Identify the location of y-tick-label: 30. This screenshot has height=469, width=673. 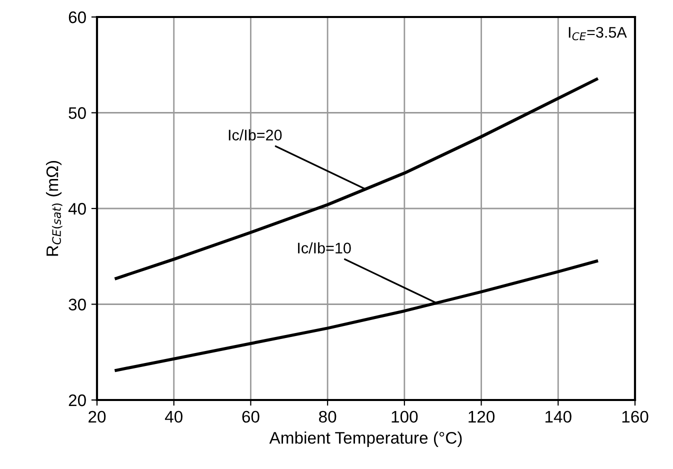
(77, 304).